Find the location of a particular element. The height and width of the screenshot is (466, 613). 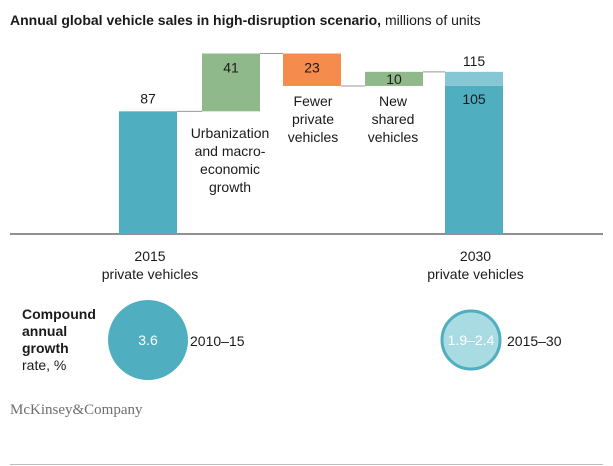

category-label-2015: 2015 private vehicles is located at coordinates (150, 265).